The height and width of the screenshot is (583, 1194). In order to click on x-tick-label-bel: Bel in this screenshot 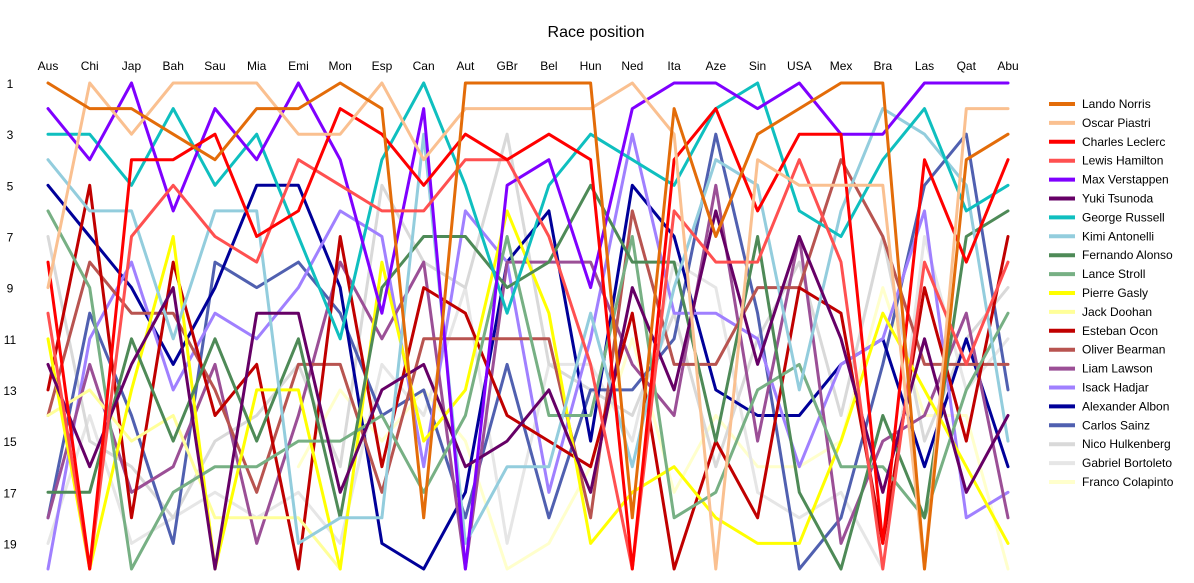, I will do `click(548, 66)`.